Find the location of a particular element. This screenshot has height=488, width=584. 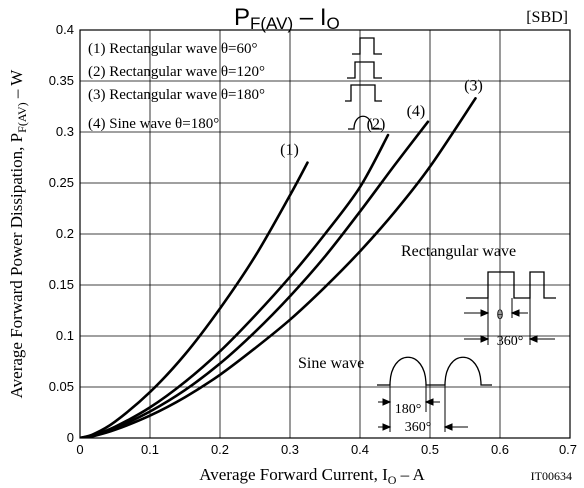

figure-code: IT00634 is located at coordinates (551, 476).